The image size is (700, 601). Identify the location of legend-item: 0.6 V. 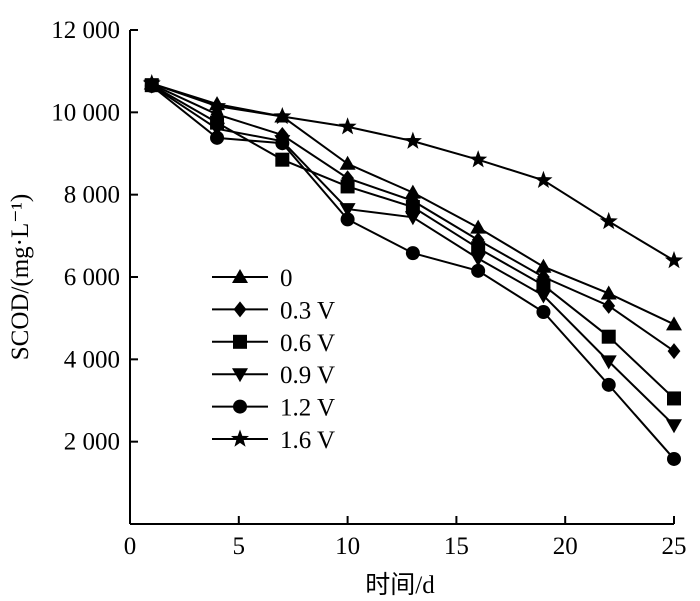
(273, 343).